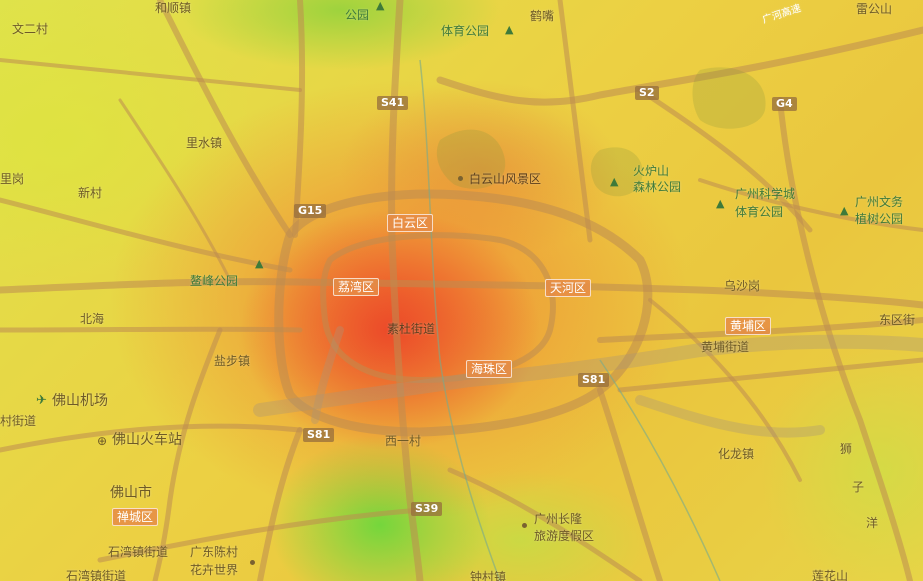 This screenshot has width=923, height=581. What do you see at coordinates (558, 519) in the screenshot?
I see `place-label: 广州长隆` at bounding box center [558, 519].